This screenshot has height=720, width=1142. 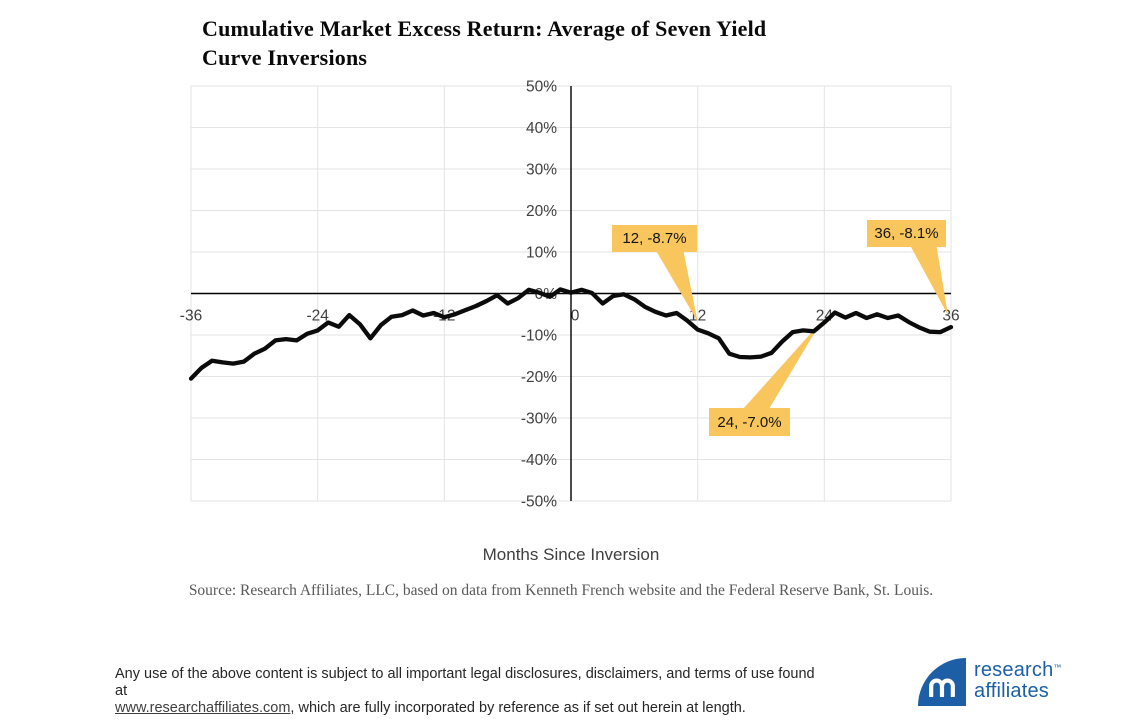 I want to click on callout-month-12-label: 12, -8.7%, so click(x=654, y=238).